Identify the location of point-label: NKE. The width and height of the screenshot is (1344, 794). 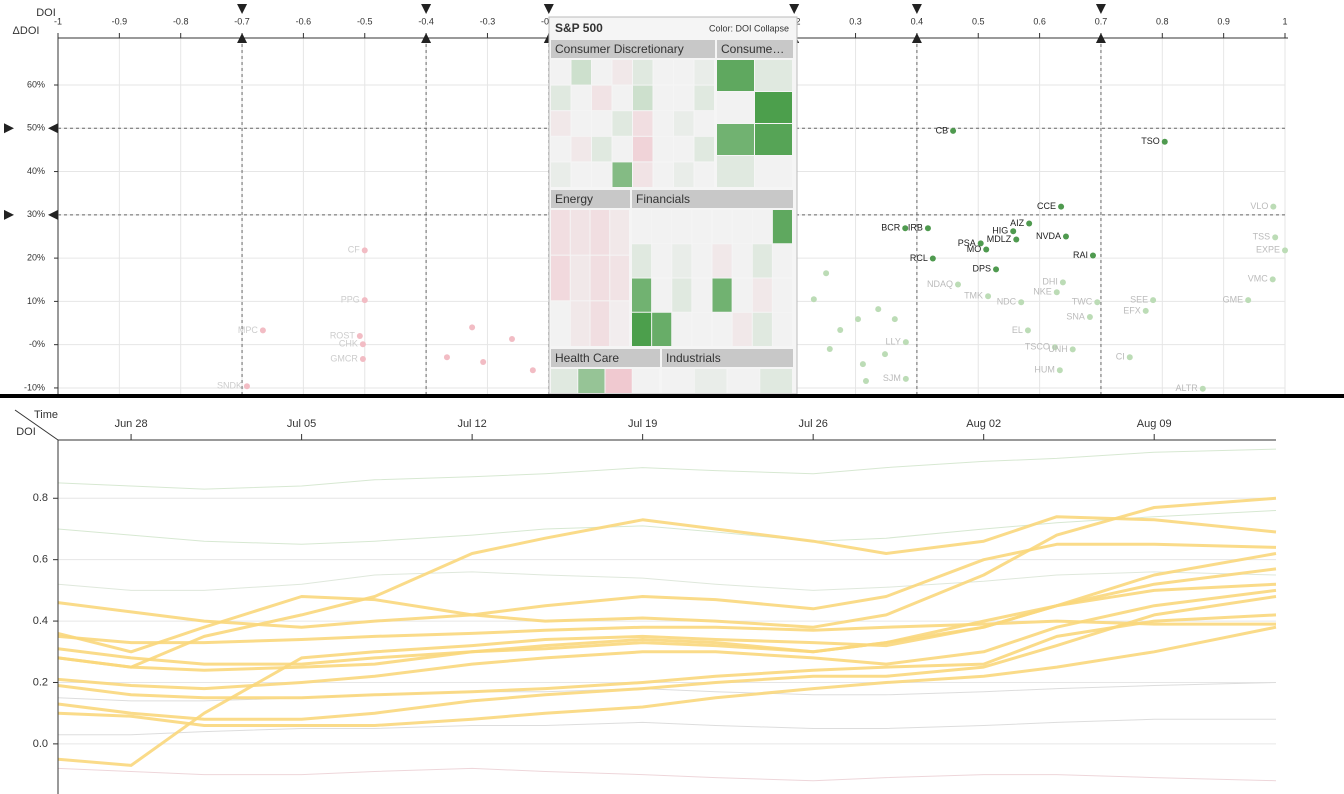
(1042, 292).